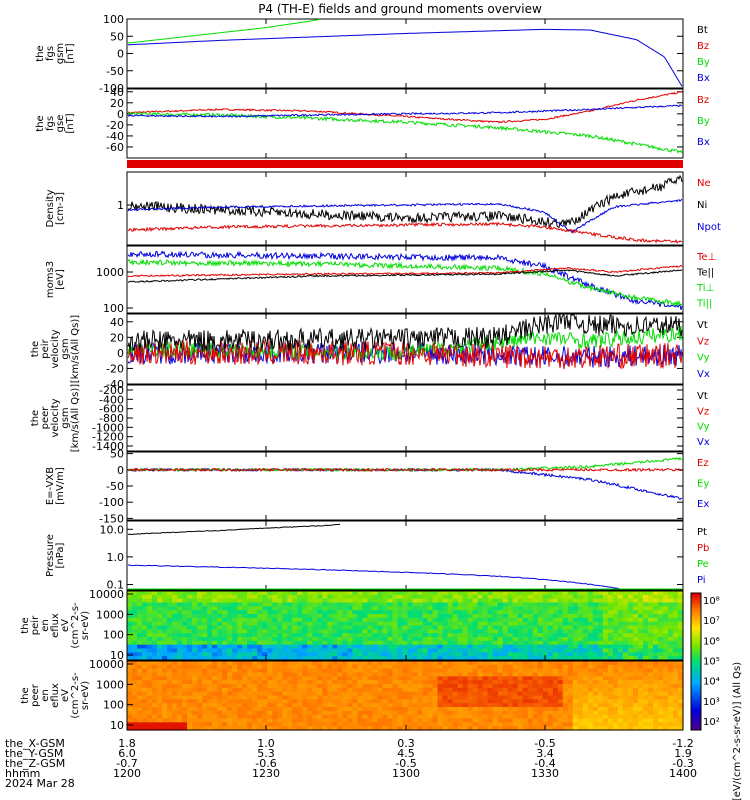 Image resolution: width=750 pixels, height=800 pixels. Describe the element at coordinates (405, 132) in the screenshot. I see `series-By` at that location.